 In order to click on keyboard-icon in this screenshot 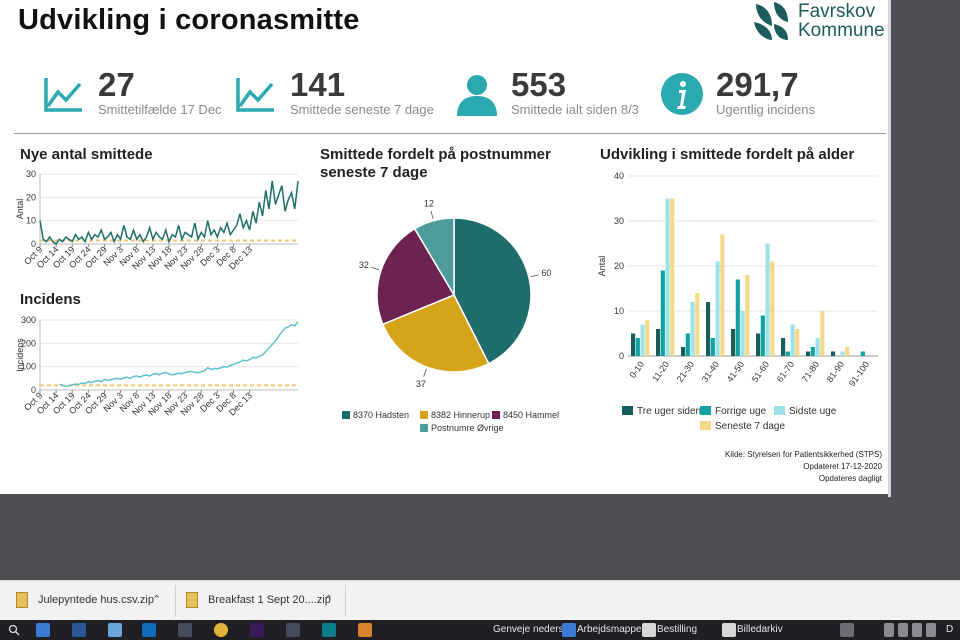, I will do `click(931, 630)`.